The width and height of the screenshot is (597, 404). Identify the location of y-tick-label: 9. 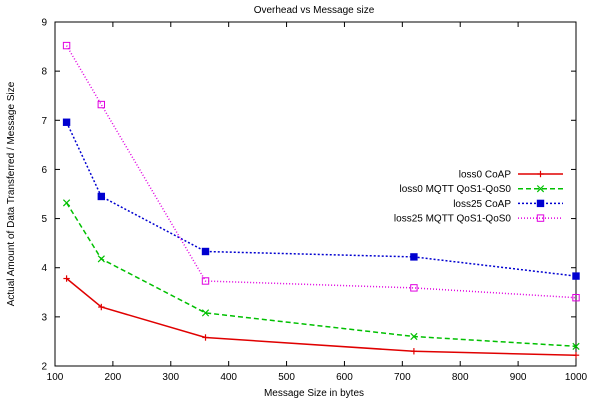
(44, 23).